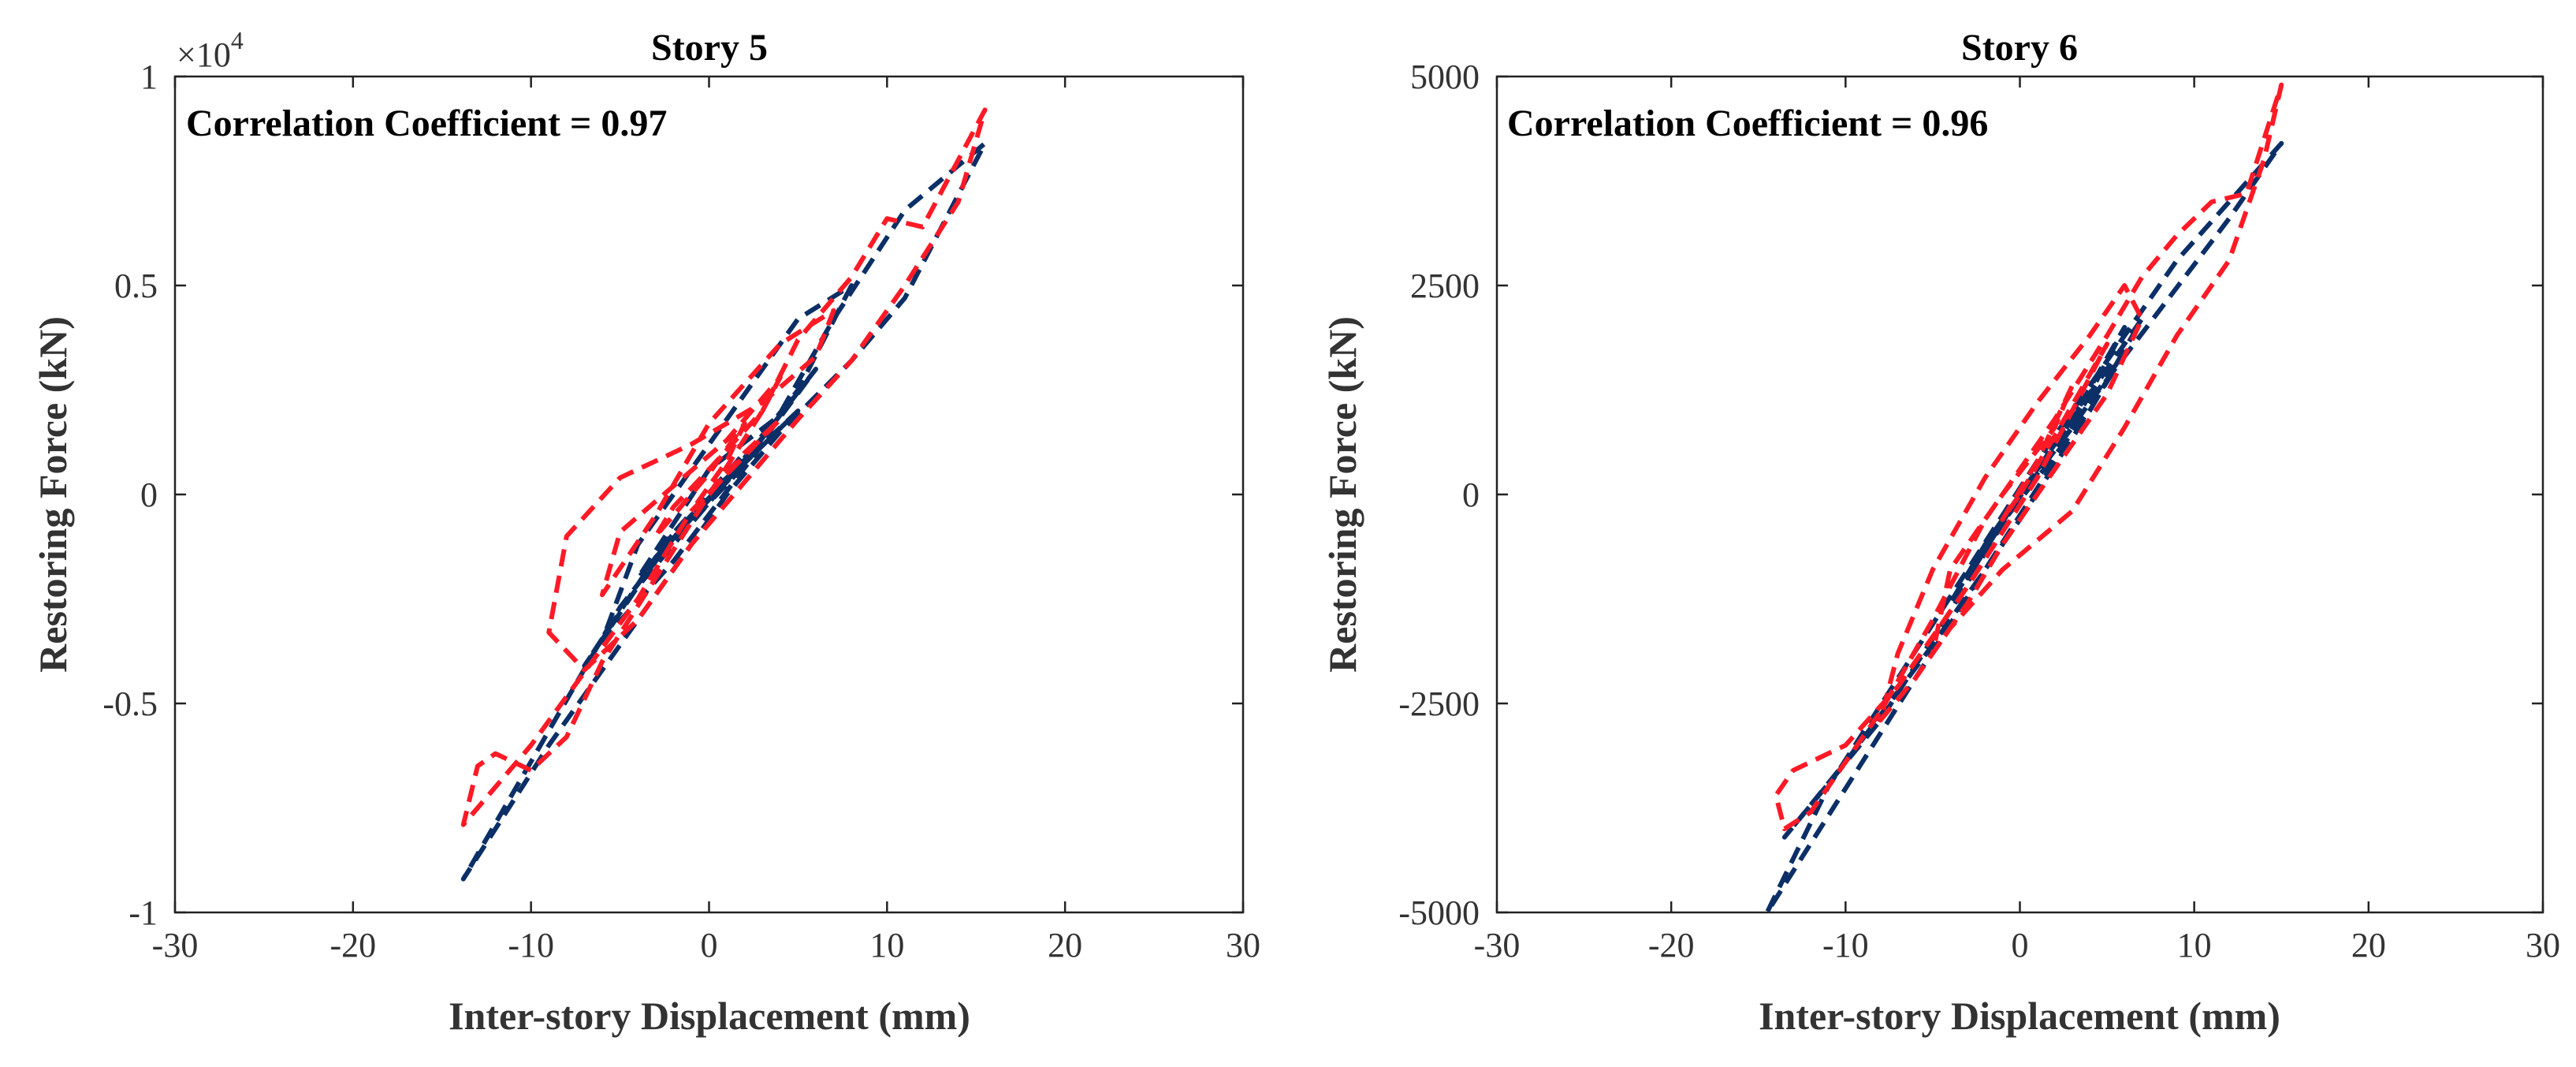 This screenshot has width=2576, height=1067. What do you see at coordinates (204, 54) in the screenshot?
I see `multiplier-base: ×10` at bounding box center [204, 54].